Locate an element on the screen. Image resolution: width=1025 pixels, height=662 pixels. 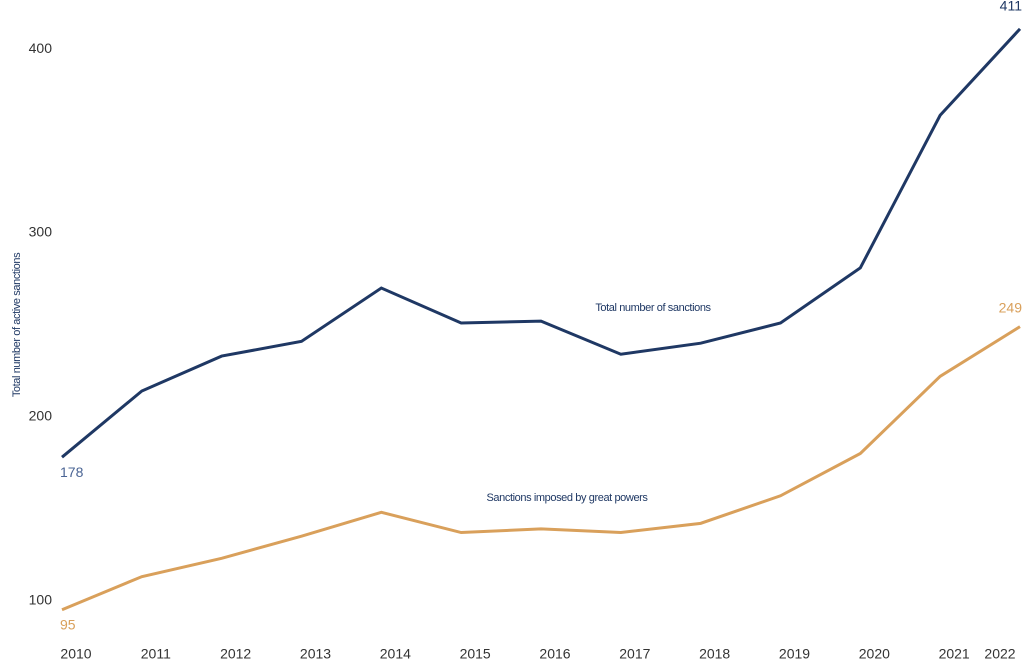
y-tick-label: 400 is located at coordinates (41, 48).